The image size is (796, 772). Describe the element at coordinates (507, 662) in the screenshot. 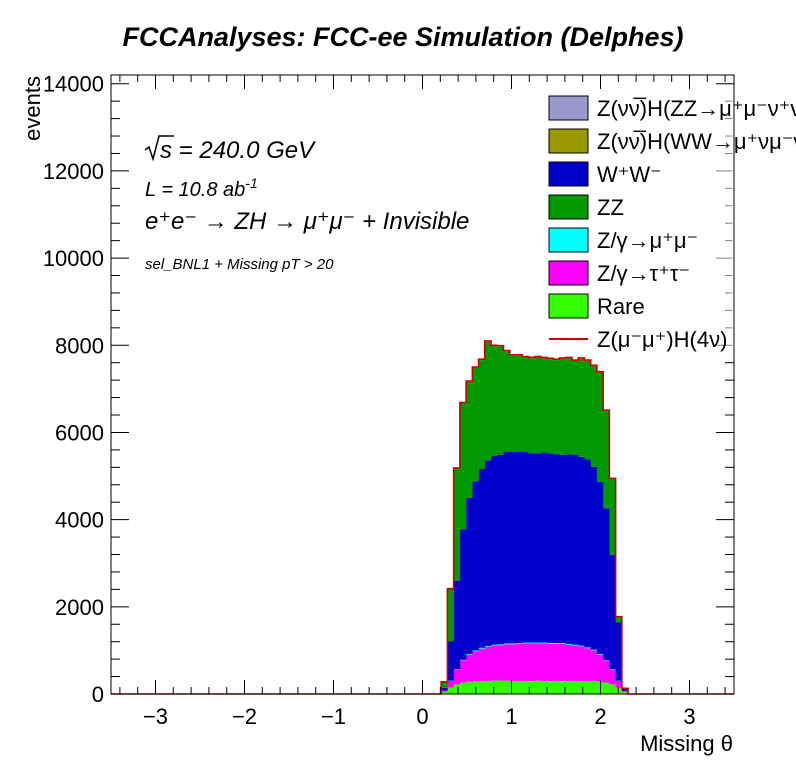

I see `bar-z--bin-10` at that location.